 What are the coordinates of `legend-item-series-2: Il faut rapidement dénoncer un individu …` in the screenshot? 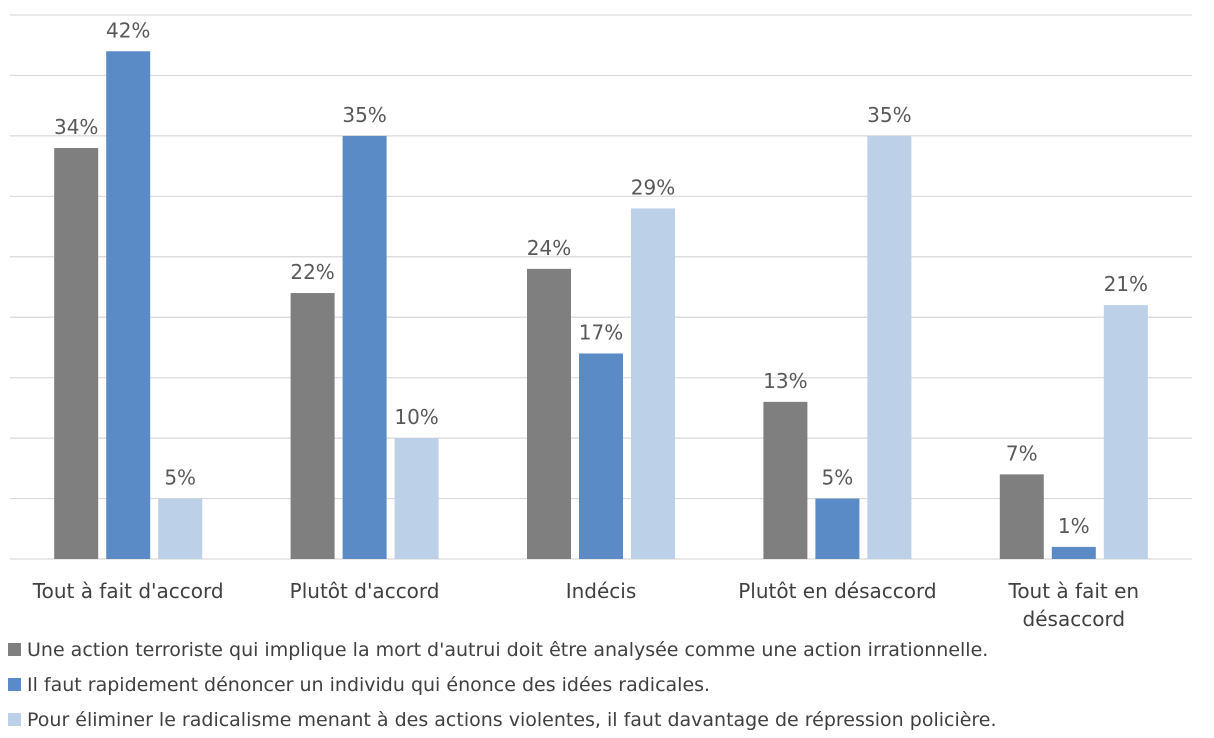 It's located at (502, 684).